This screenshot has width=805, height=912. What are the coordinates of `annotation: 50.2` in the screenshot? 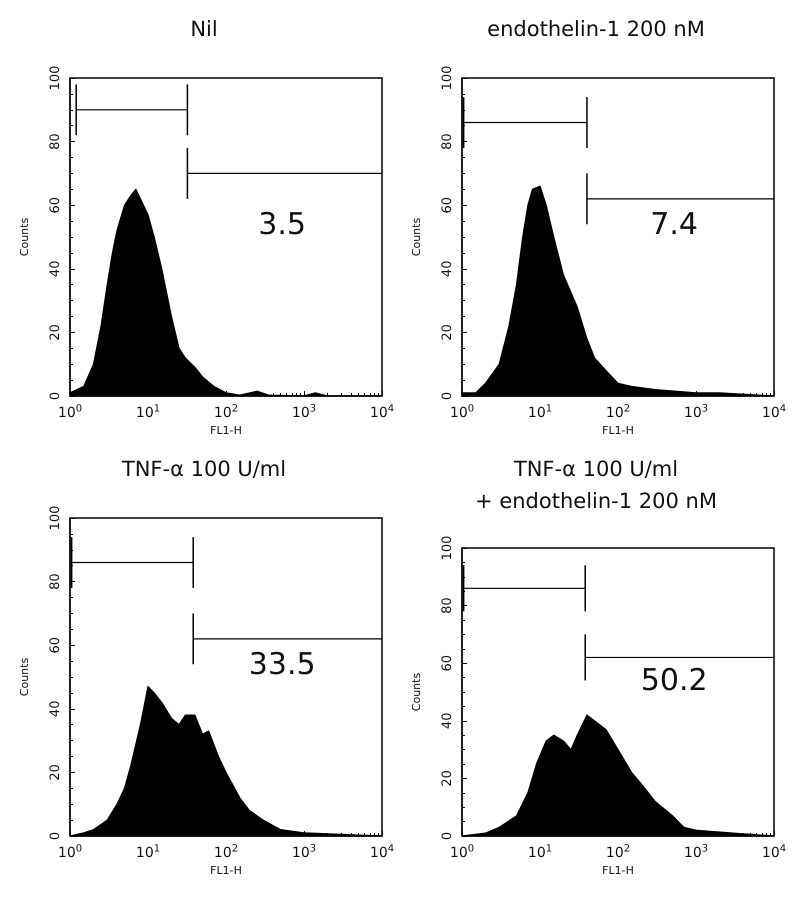 It's located at (674, 680).